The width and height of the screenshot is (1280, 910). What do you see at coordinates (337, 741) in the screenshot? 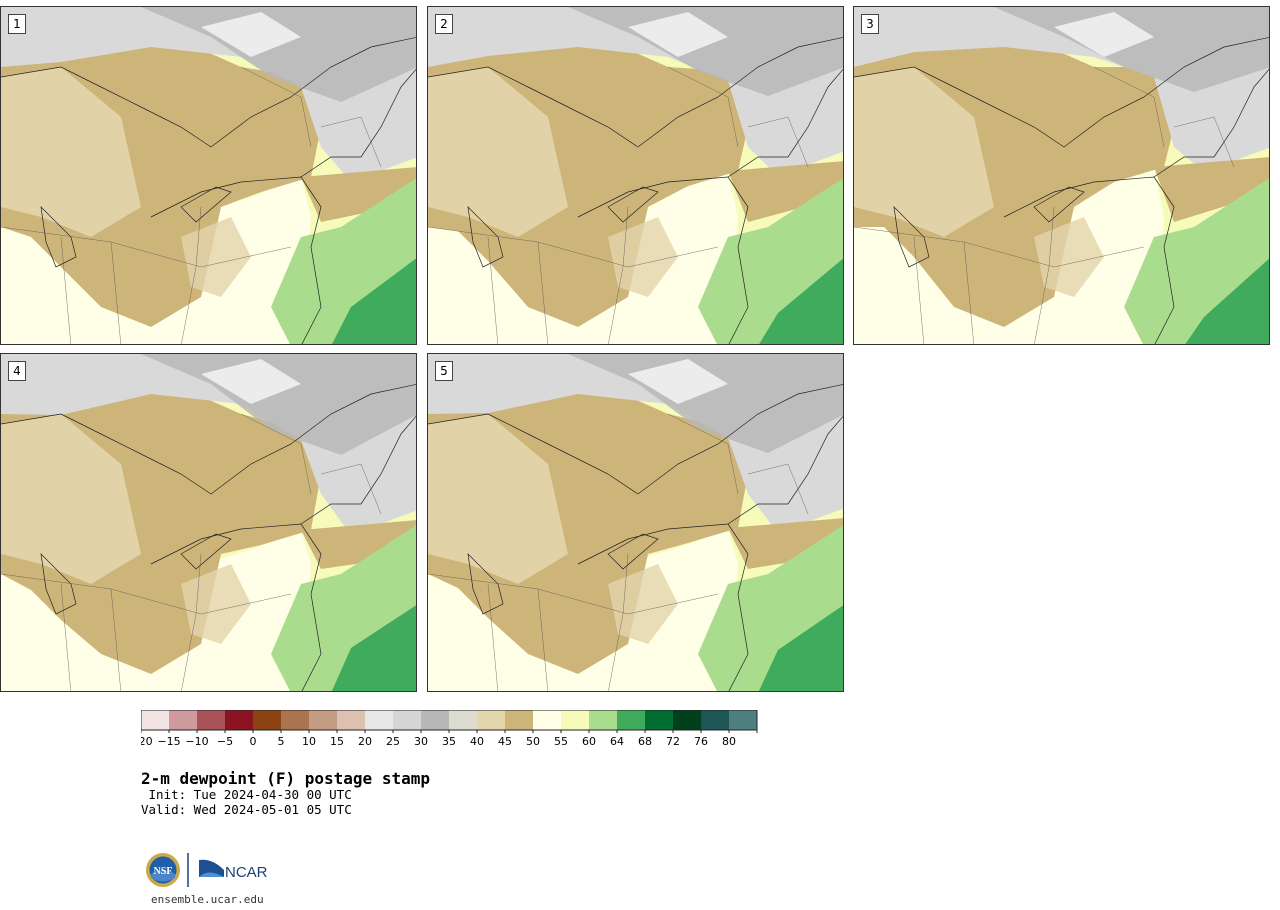
I see `colorbar-tick-label: 15` at bounding box center [337, 741].